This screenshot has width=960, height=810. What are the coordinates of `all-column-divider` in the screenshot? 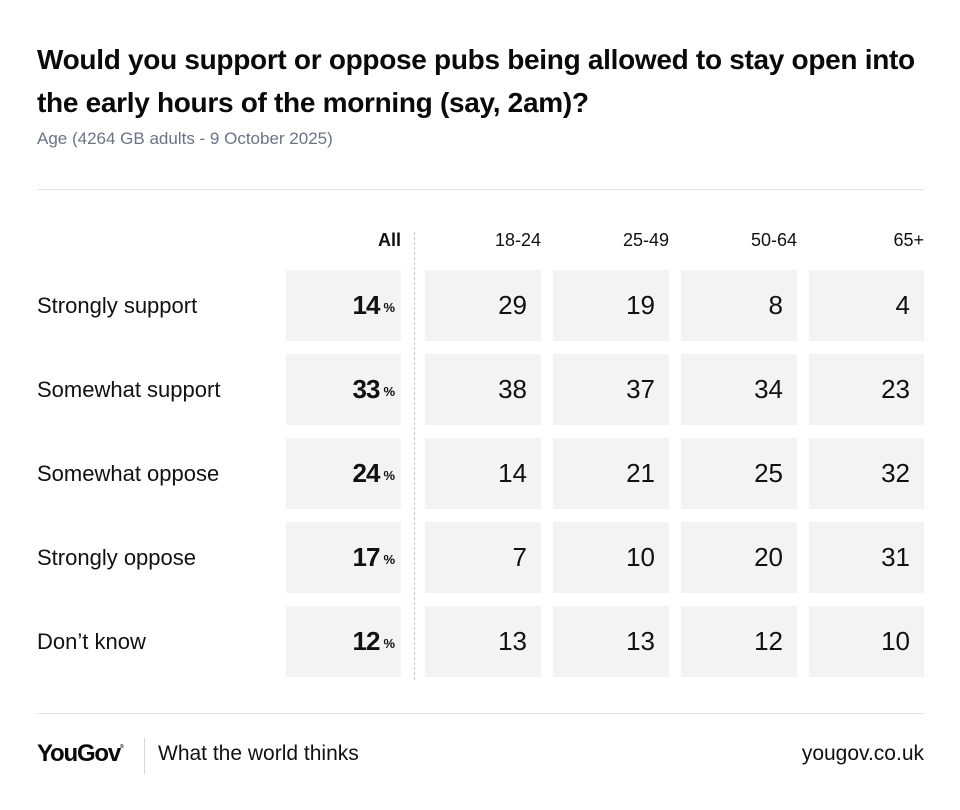 It's located at (414, 456).